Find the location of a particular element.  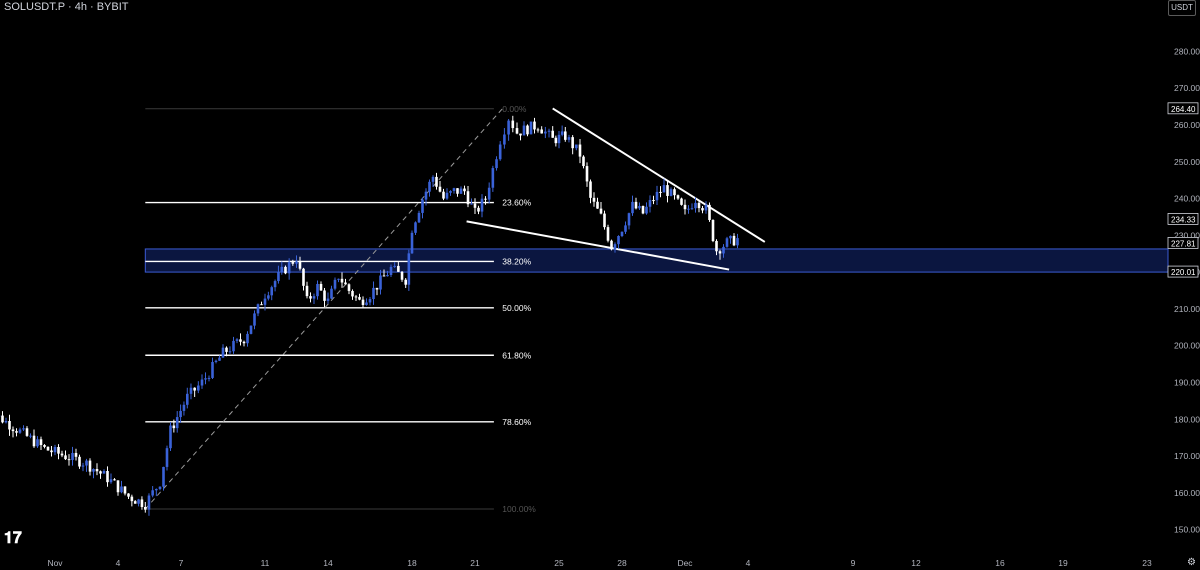

y-tick-label: 200.00 is located at coordinates (1187, 346).